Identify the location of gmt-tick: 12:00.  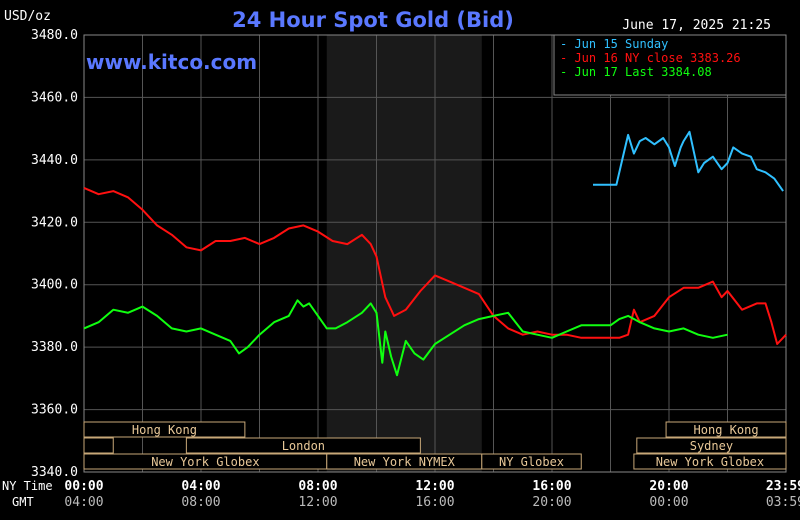
(317, 502).